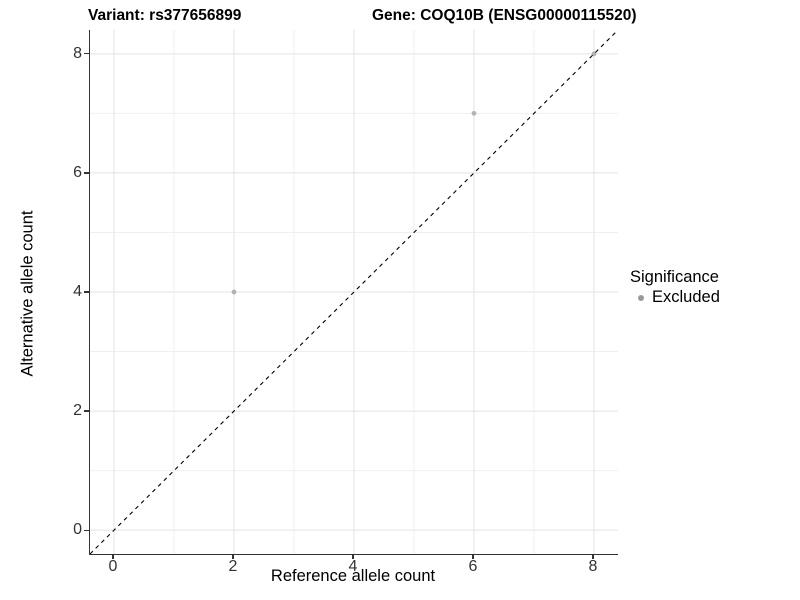 Image resolution: width=800 pixels, height=600 pixels. I want to click on y-tick-label: 8, so click(77, 53).